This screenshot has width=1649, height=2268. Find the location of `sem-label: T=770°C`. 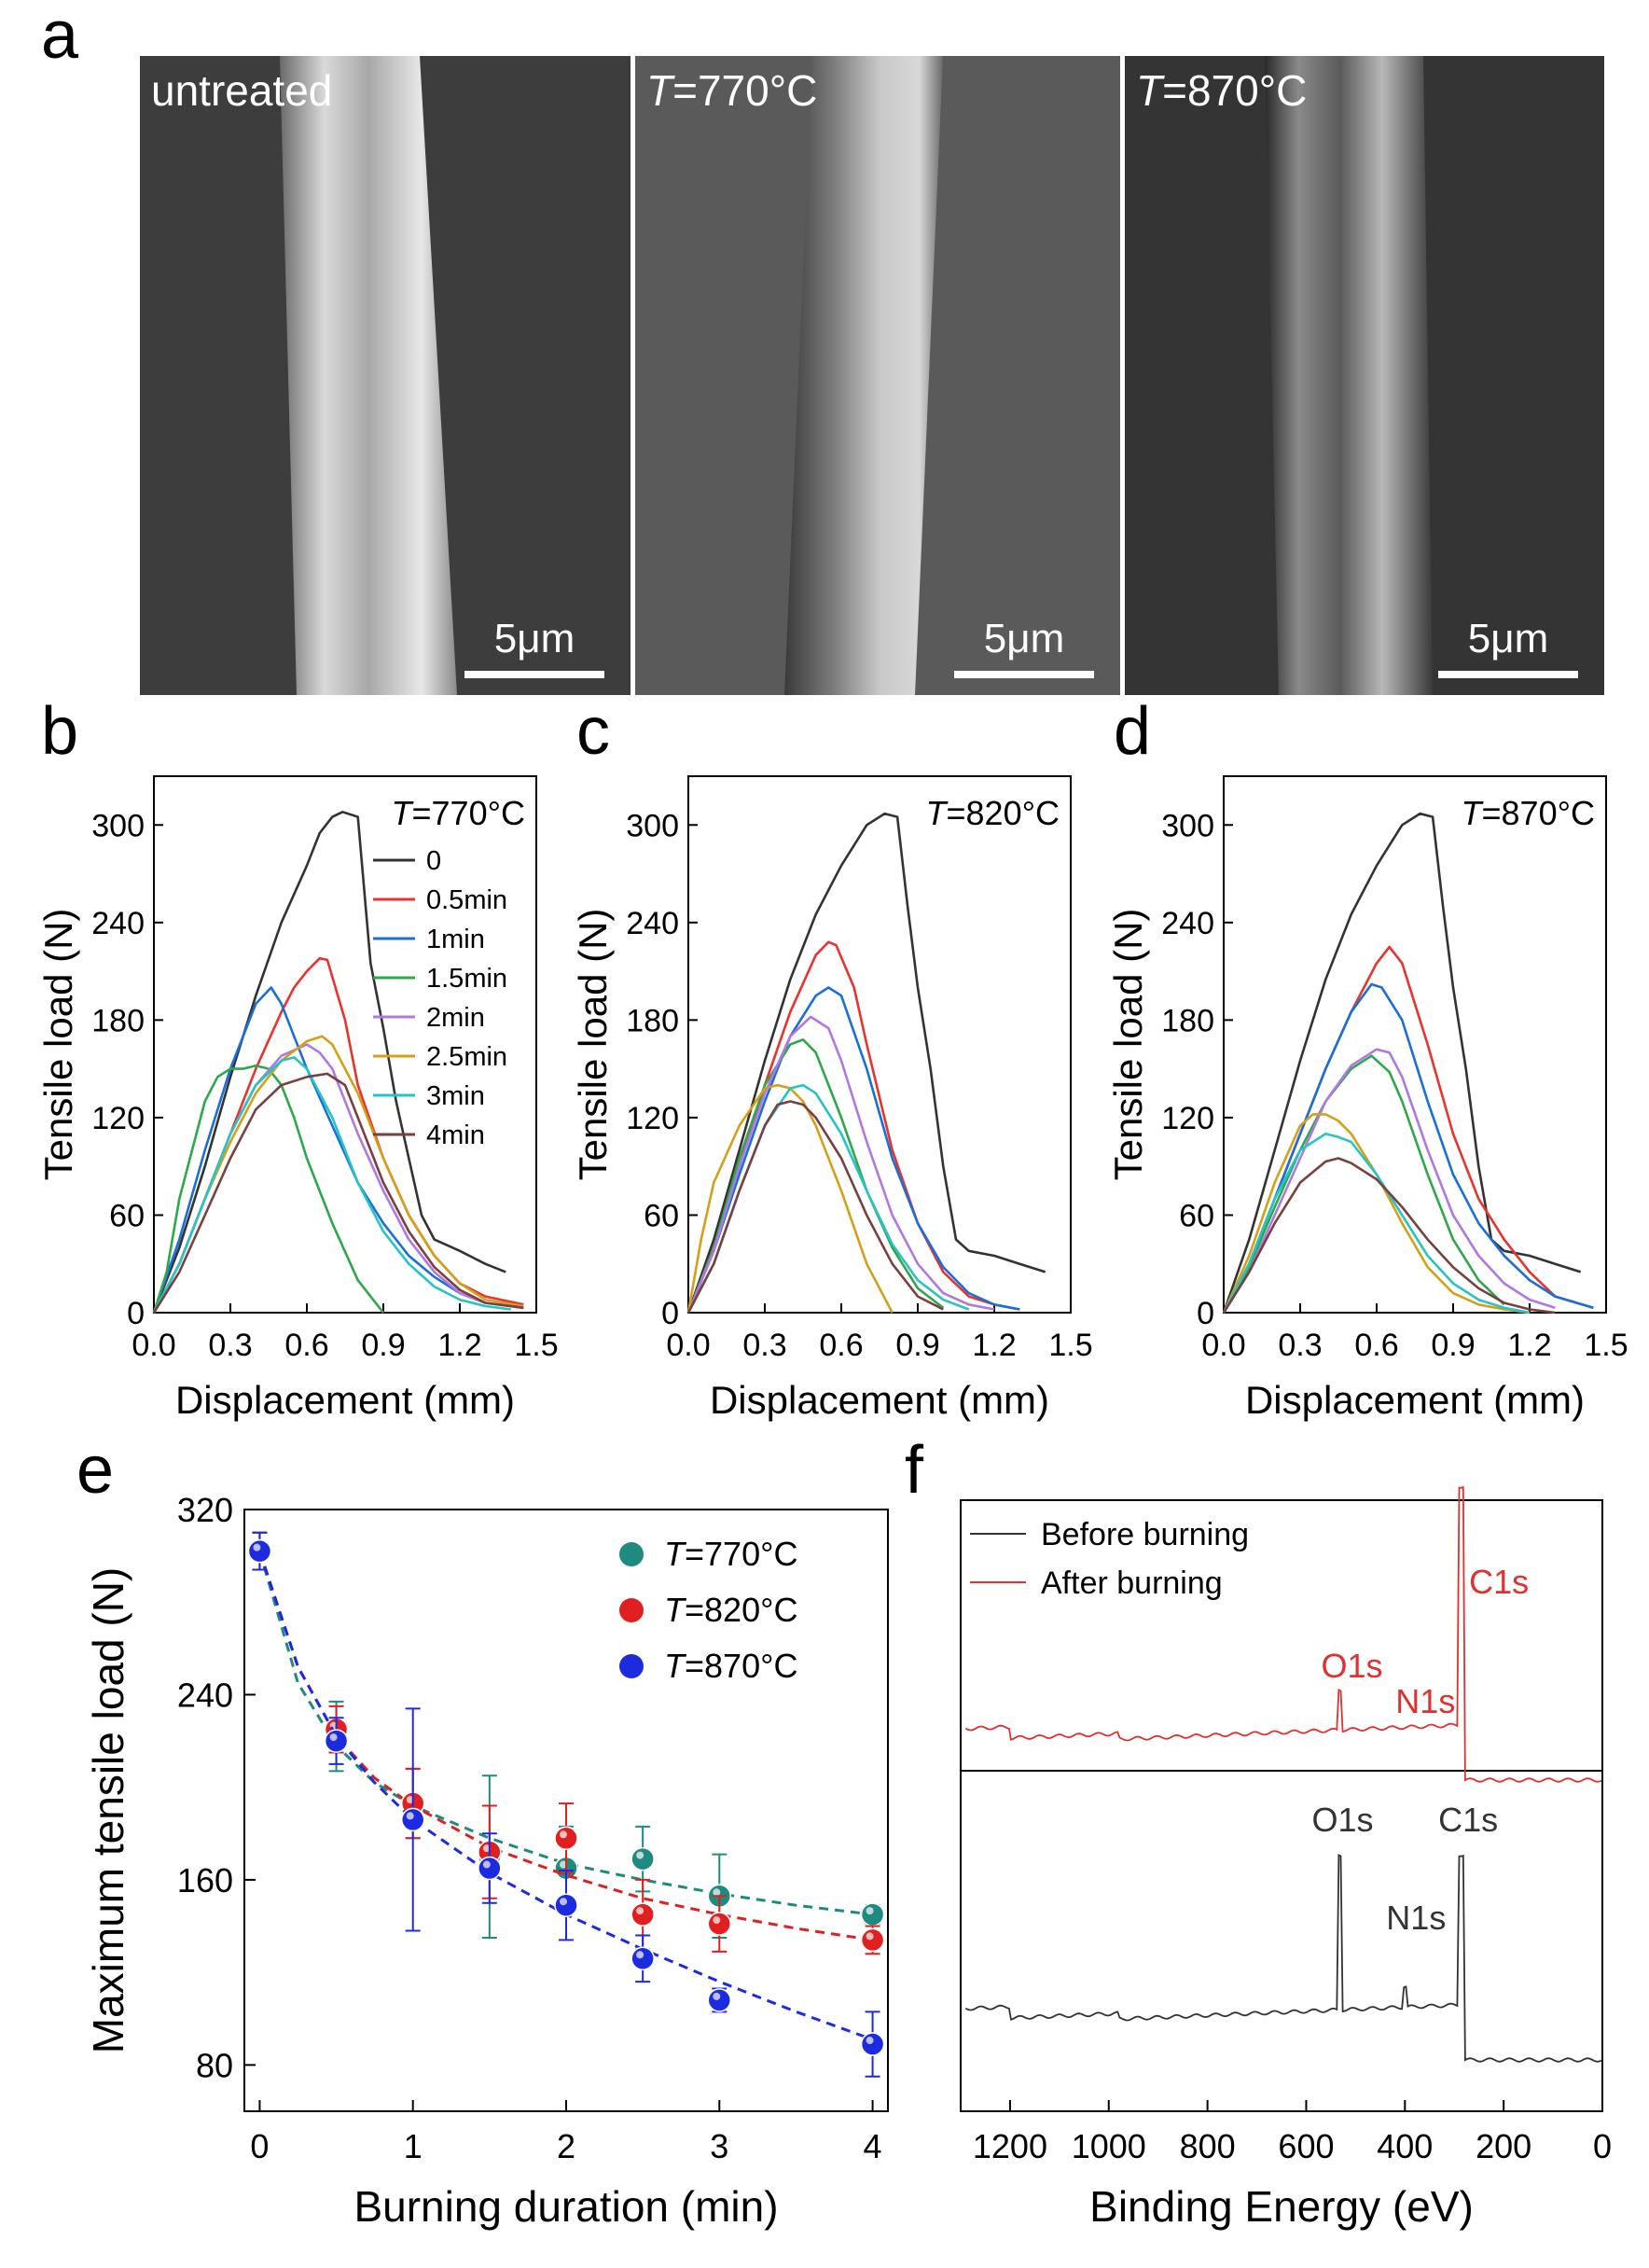

sem-label: T=770°C is located at coordinates (732, 90).